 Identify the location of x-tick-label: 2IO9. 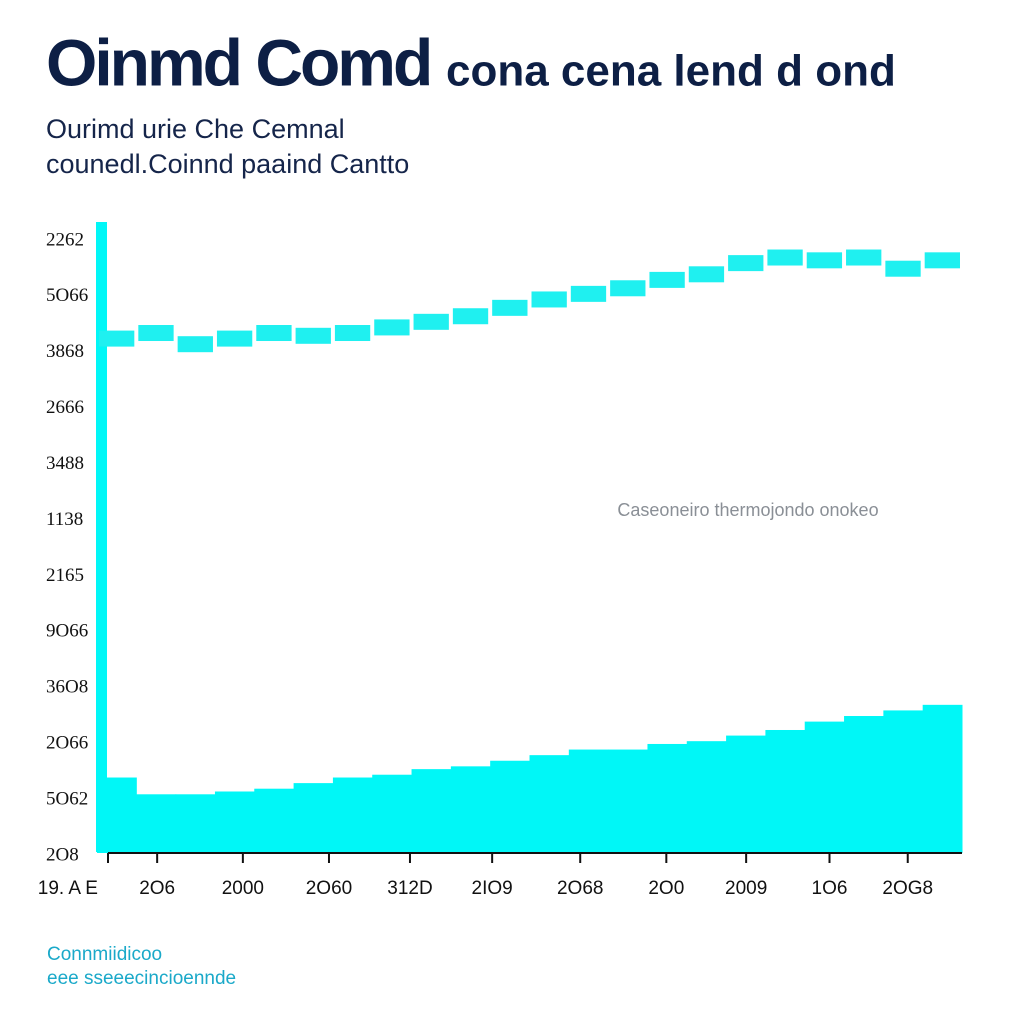
(492, 888).